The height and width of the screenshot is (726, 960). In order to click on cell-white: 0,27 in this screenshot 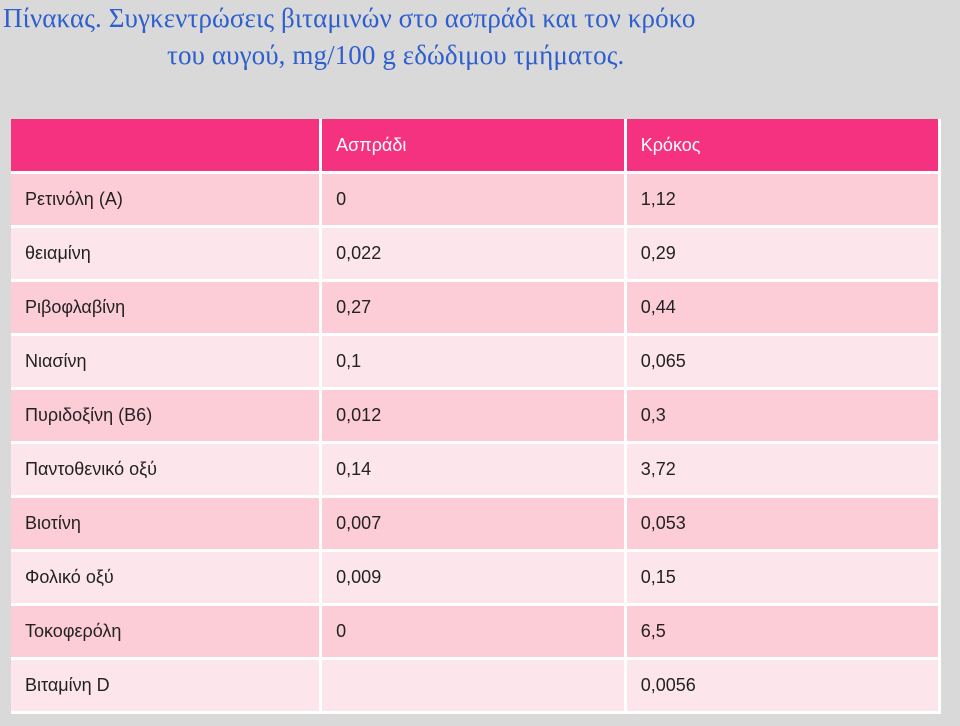, I will do `click(474, 309)`.